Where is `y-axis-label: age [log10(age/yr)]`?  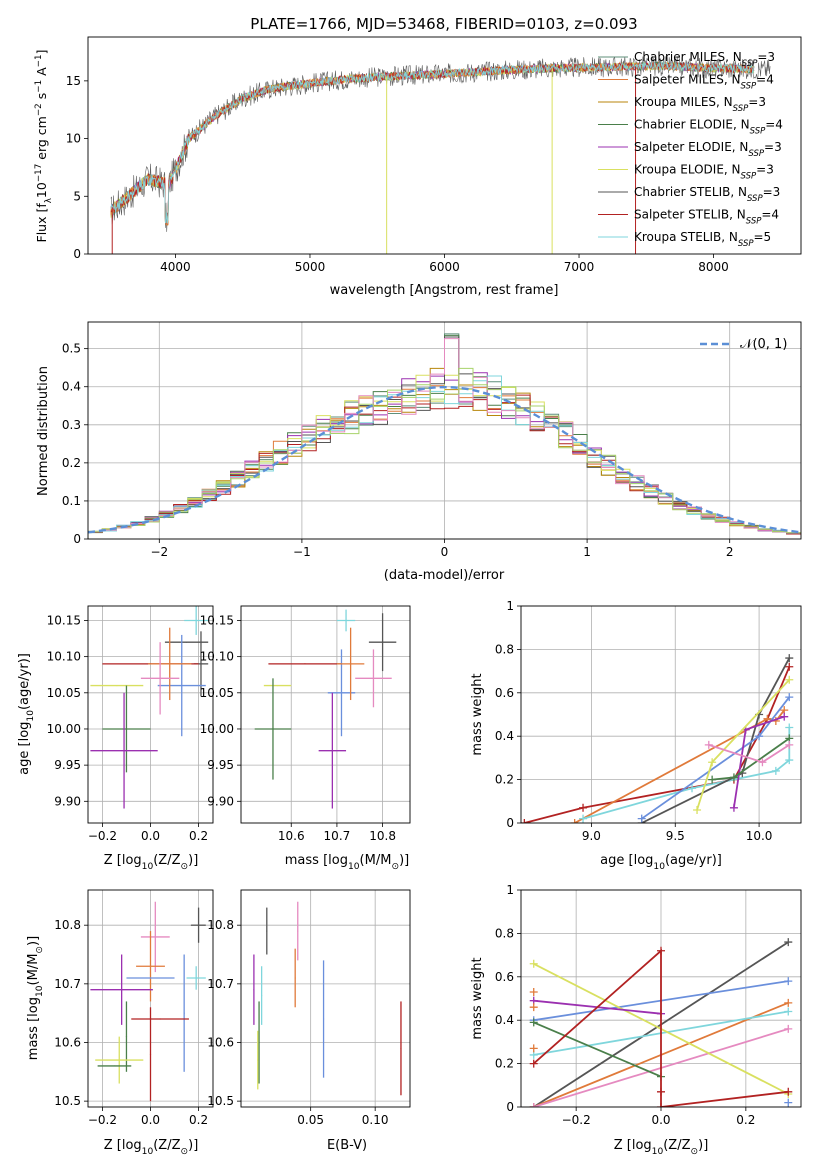
y-axis-label: age [log10(age/yr)] is located at coordinates (26, 714).